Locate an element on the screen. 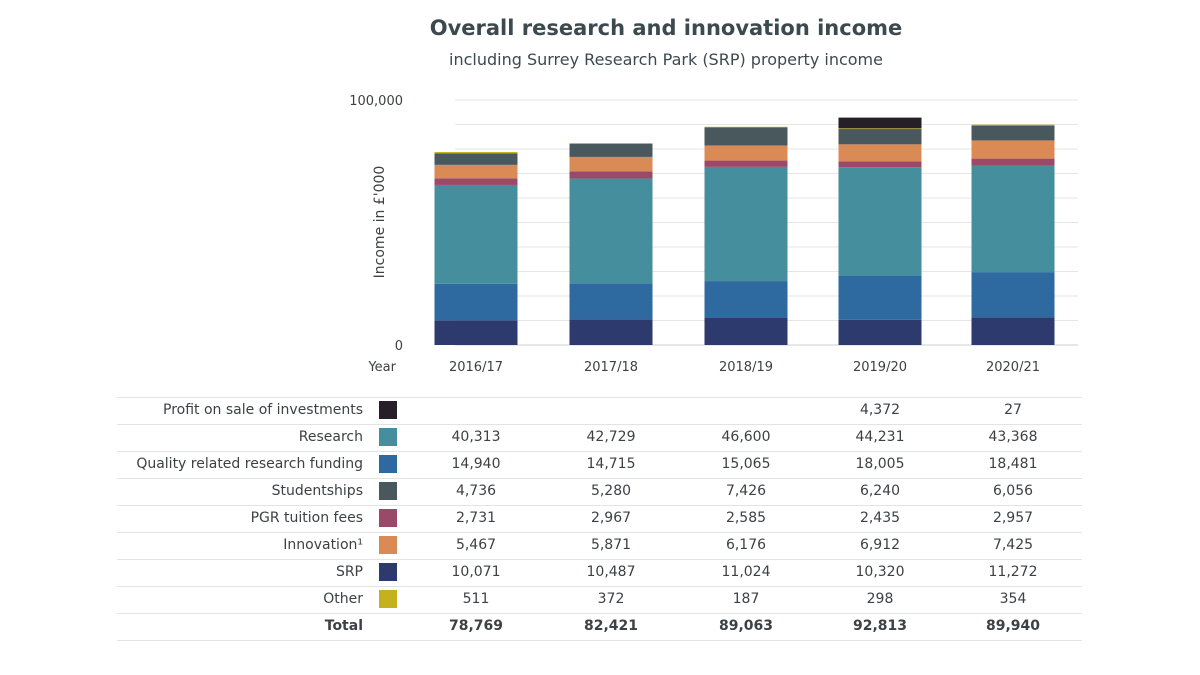 The height and width of the screenshot is (675, 1200). x-axis-label: Year is located at coordinates (381, 367).